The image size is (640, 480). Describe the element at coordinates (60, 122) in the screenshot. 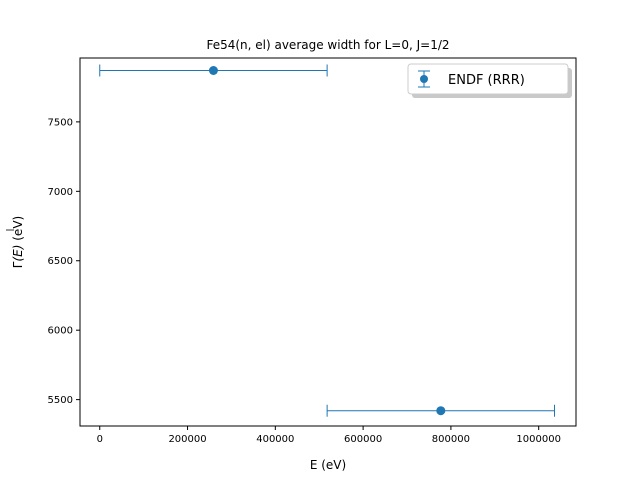

I see `y-tick-label: 7500` at that location.